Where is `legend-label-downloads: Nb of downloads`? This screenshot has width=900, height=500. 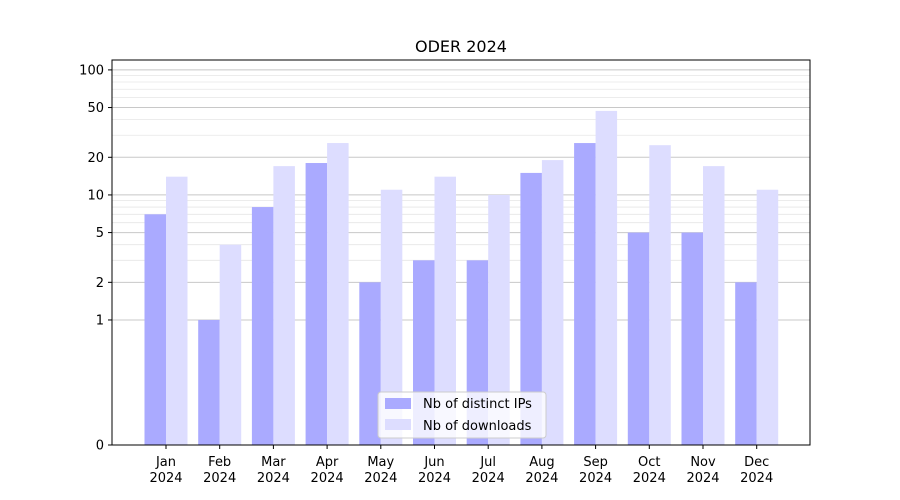
legend-label-downloads: Nb of downloads is located at coordinates (477, 426).